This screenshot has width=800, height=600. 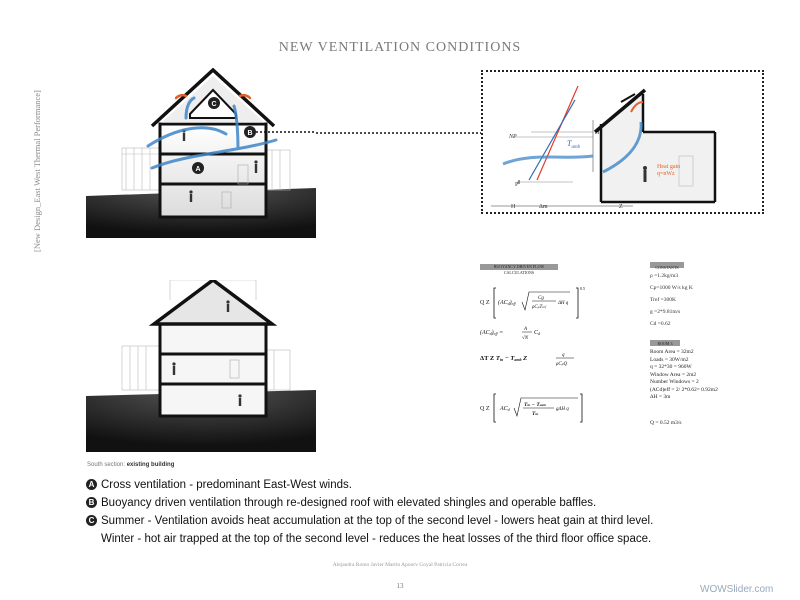 I want to click on badge-b-group: B, so click(x=250, y=132).